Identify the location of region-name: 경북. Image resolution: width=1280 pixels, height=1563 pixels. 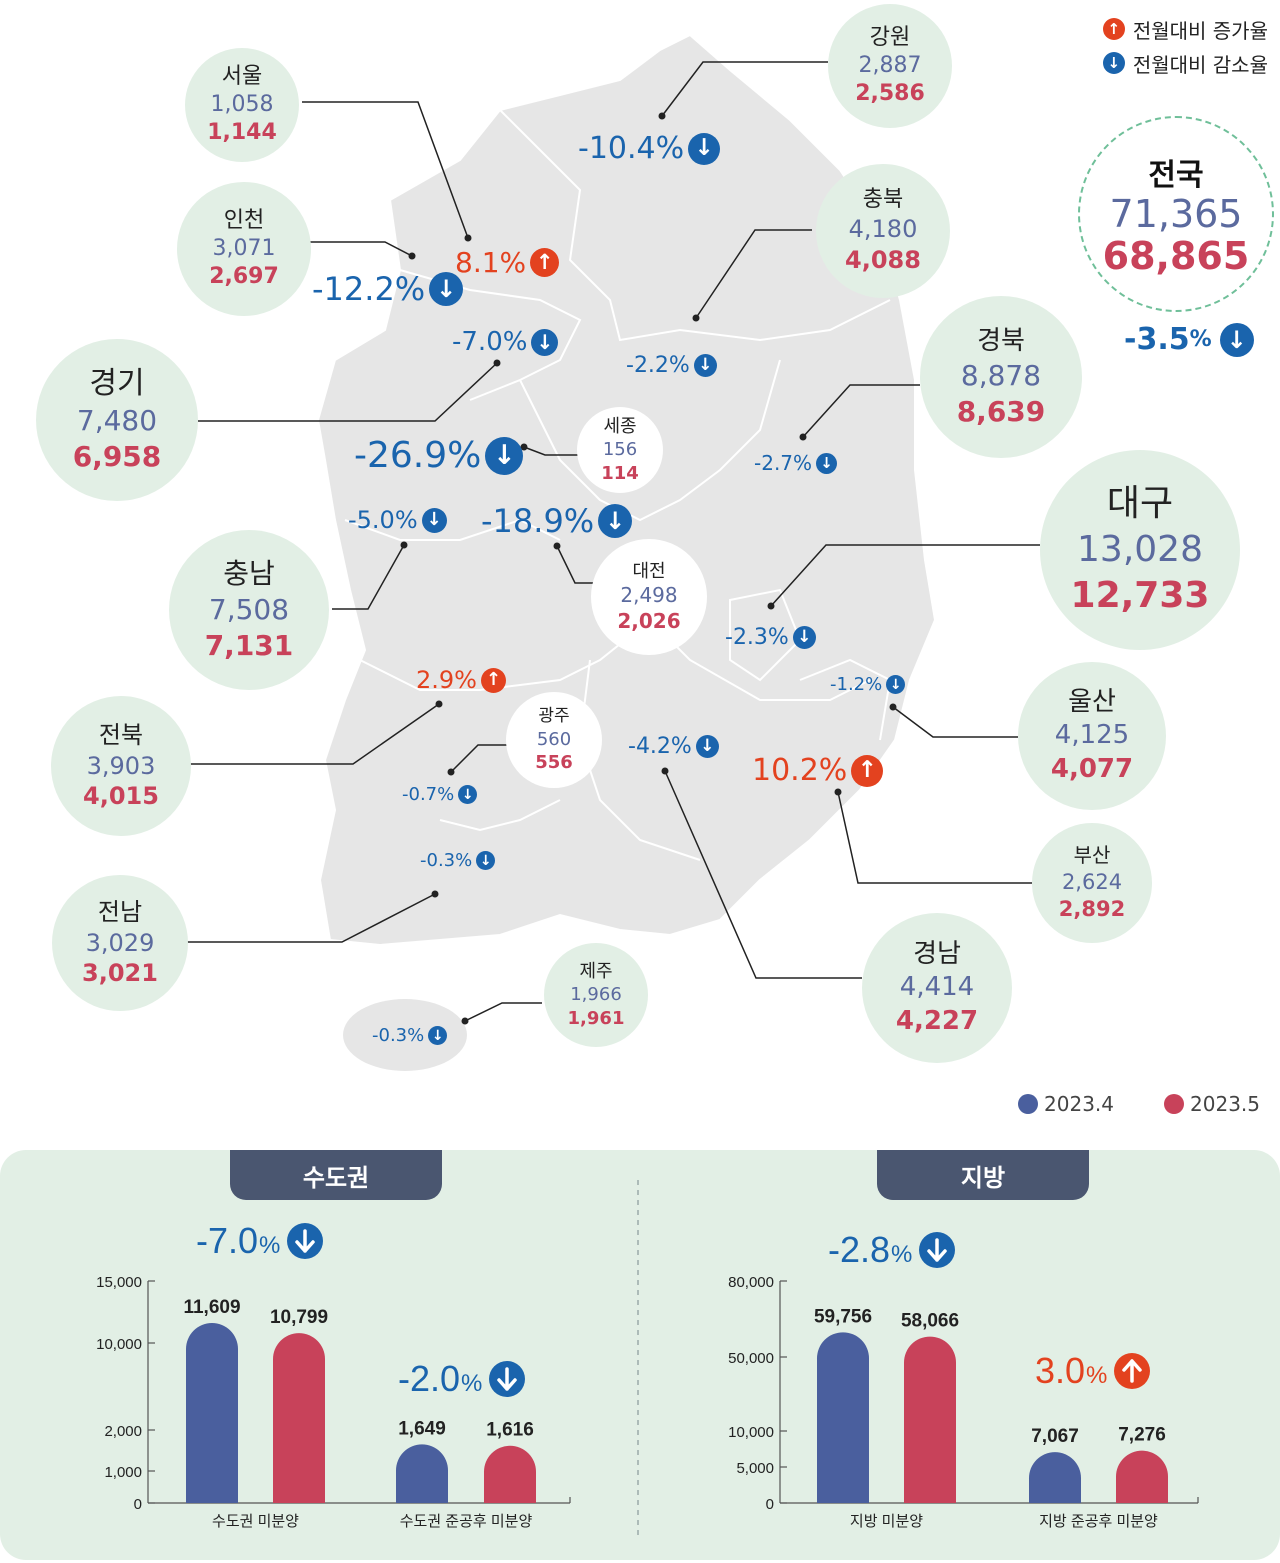
(1001, 340).